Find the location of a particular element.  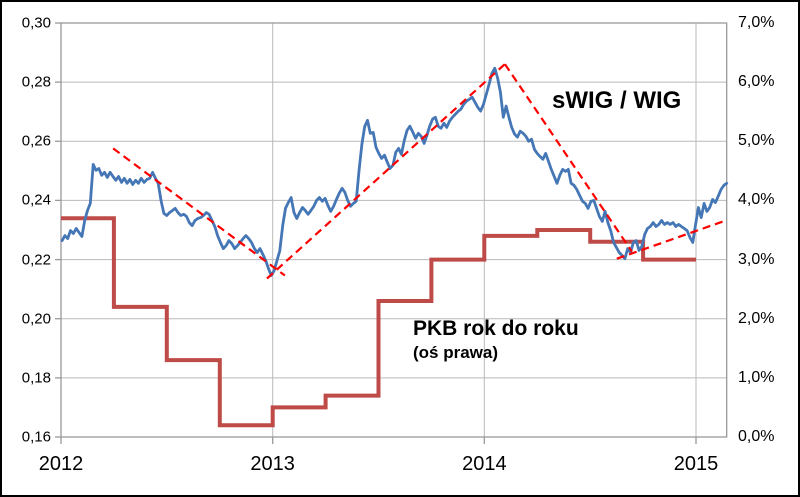

right-axis-tick: 2,0% is located at coordinates (756, 318).